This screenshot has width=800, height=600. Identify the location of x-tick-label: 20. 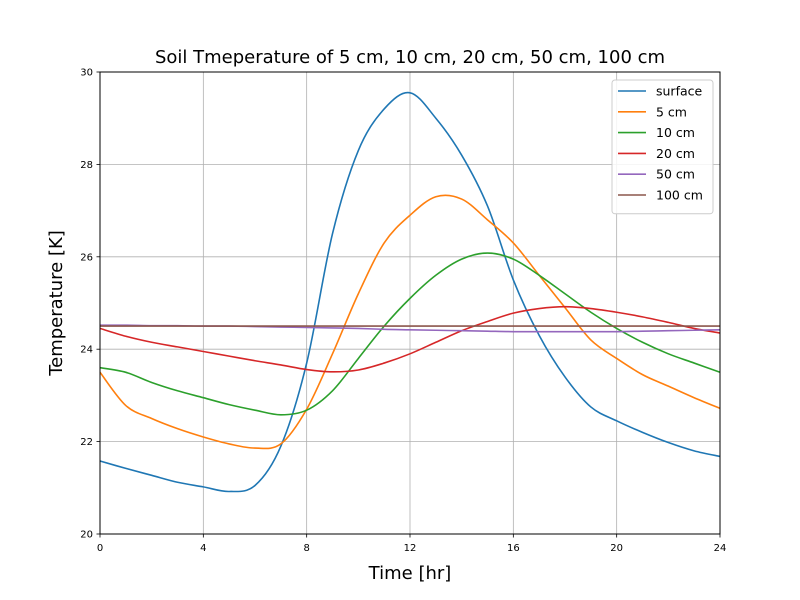
(616, 548).